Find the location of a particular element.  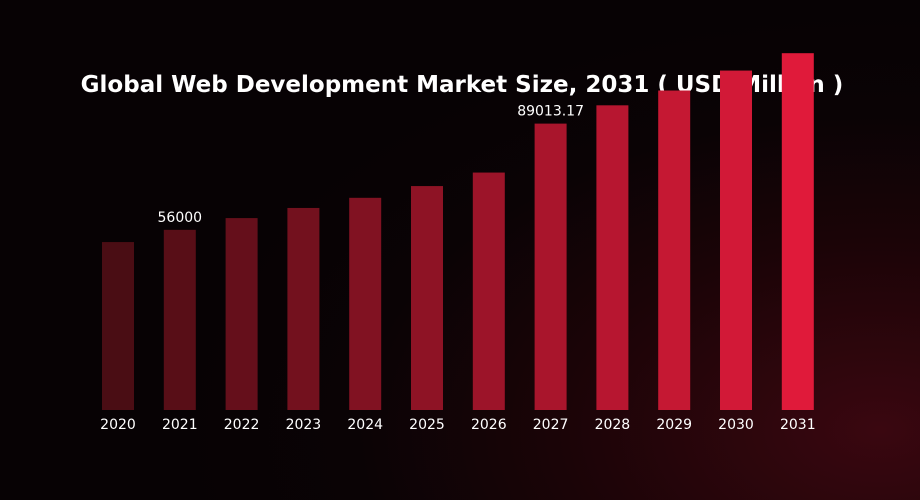

x-tick-label-2028: 2028 is located at coordinates (613, 425).